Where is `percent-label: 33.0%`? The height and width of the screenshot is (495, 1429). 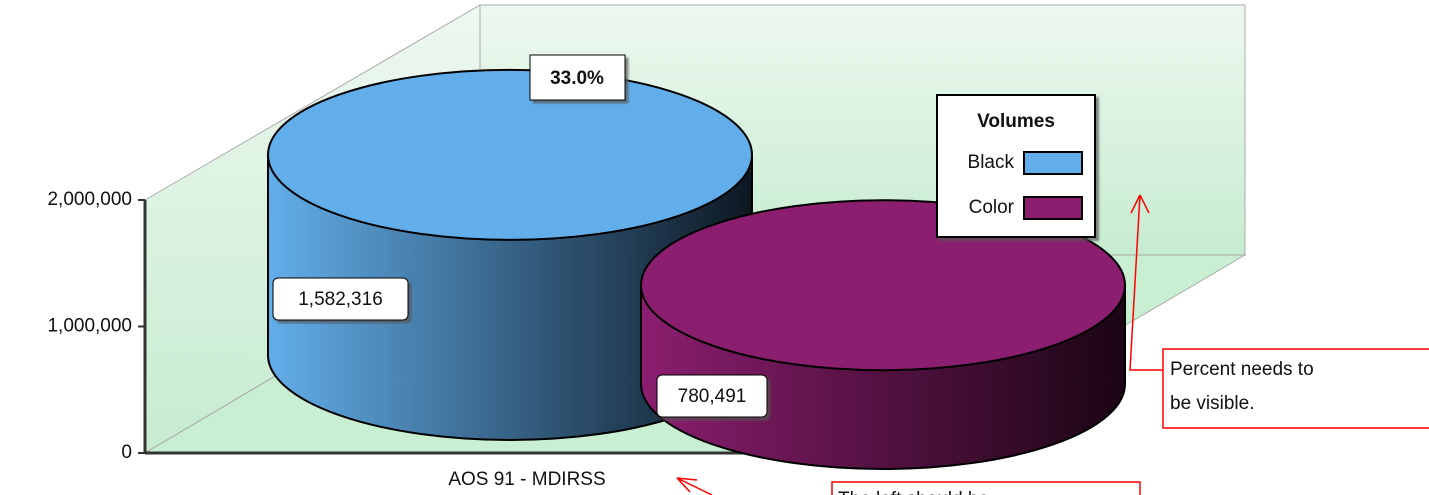 percent-label: 33.0% is located at coordinates (577, 78).